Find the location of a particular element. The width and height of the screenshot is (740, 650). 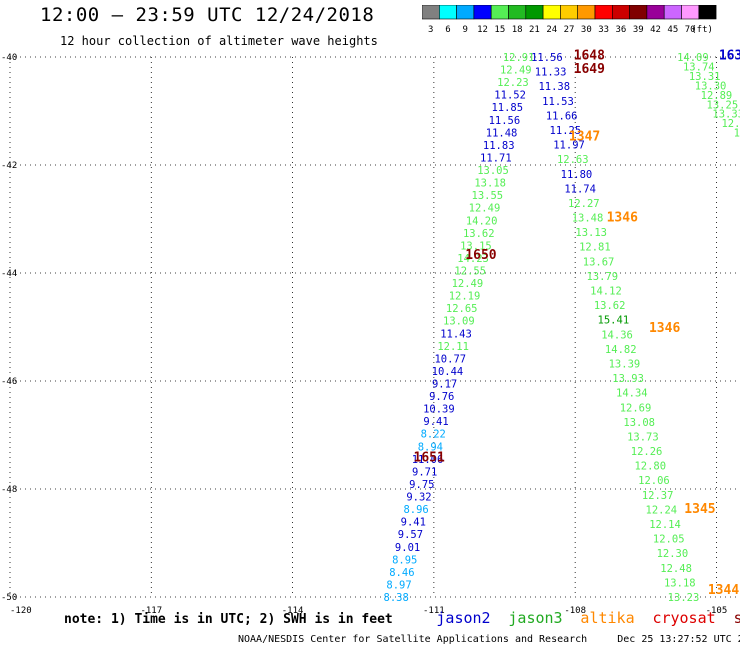

longitude-label: -111 is located at coordinates (434, 611).